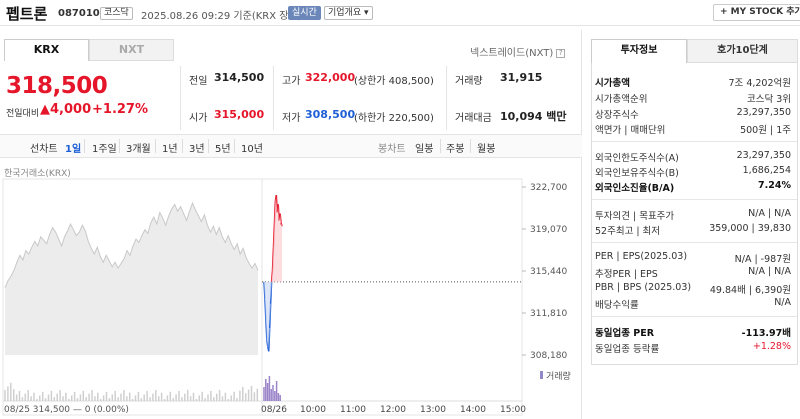  I want to click on candle-weekly: 주봉, so click(455, 149).